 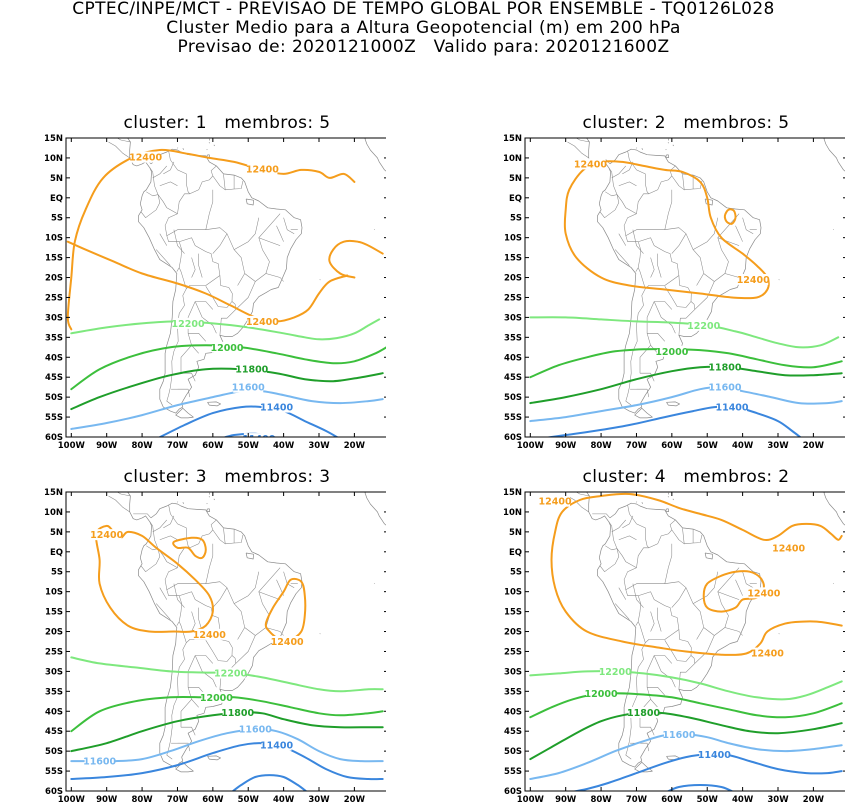 What do you see at coordinates (566, 446) in the screenshot?
I see `lon-tick-label: 90W` at bounding box center [566, 446].